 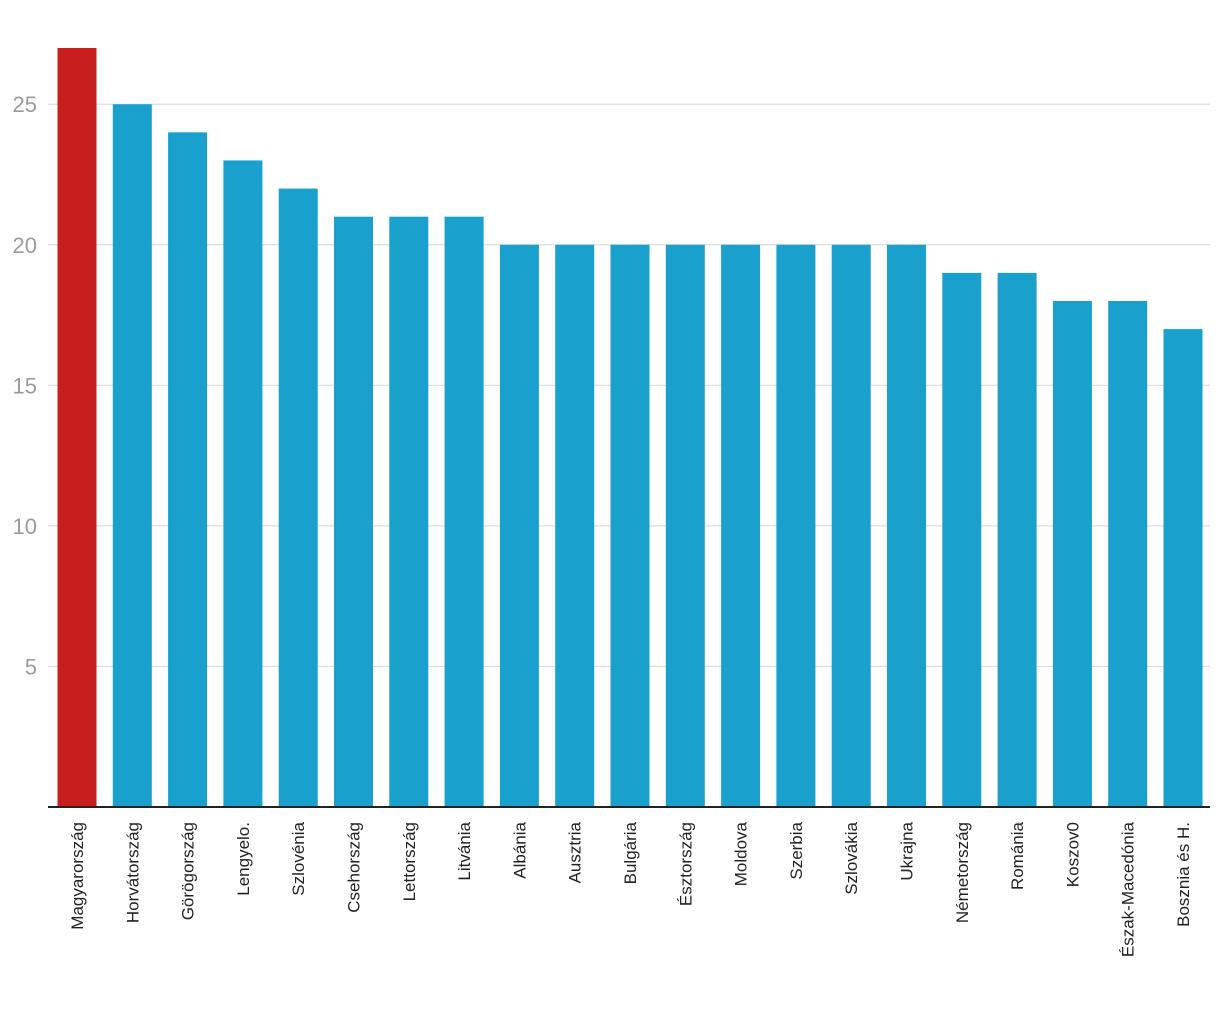 What do you see at coordinates (1017, 855) in the screenshot?
I see `x-tick-label: Románia` at bounding box center [1017, 855].